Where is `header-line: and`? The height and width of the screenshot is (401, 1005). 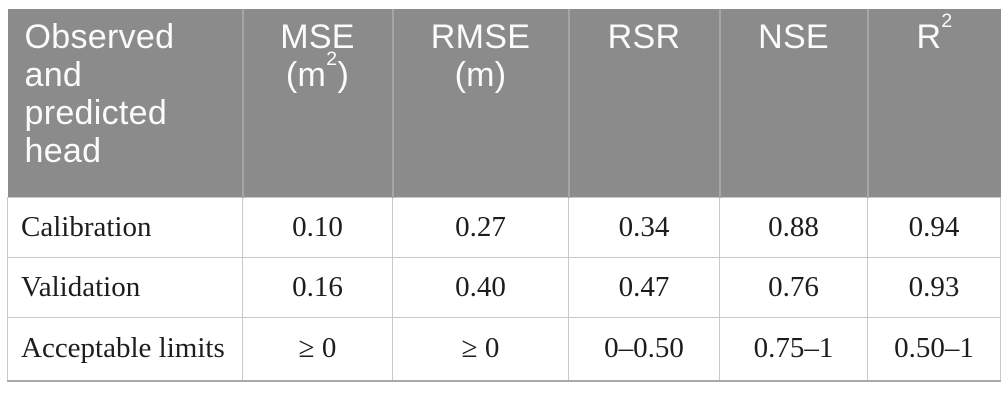
header-line: and is located at coordinates (53, 75).